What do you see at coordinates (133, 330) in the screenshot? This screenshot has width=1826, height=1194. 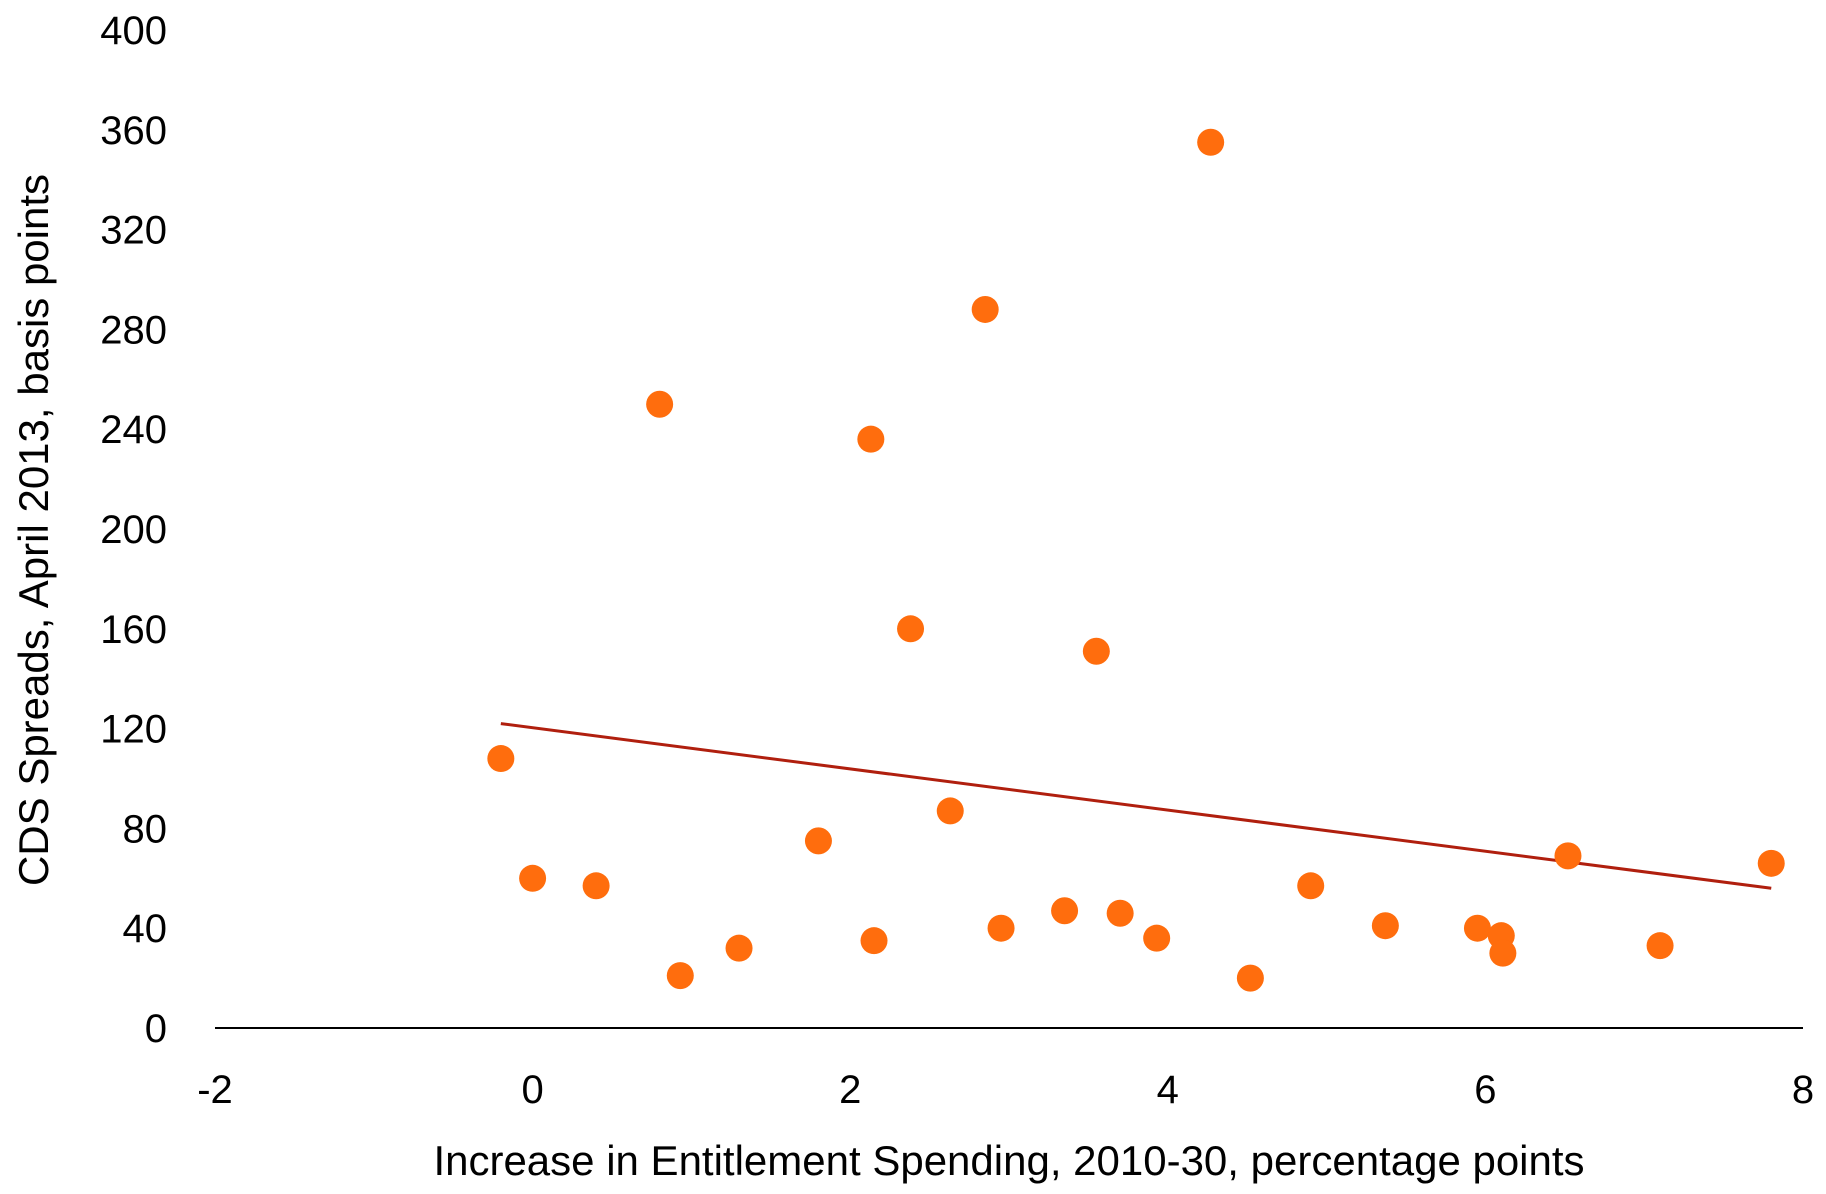 I see `y-tick-label: 280` at bounding box center [133, 330].